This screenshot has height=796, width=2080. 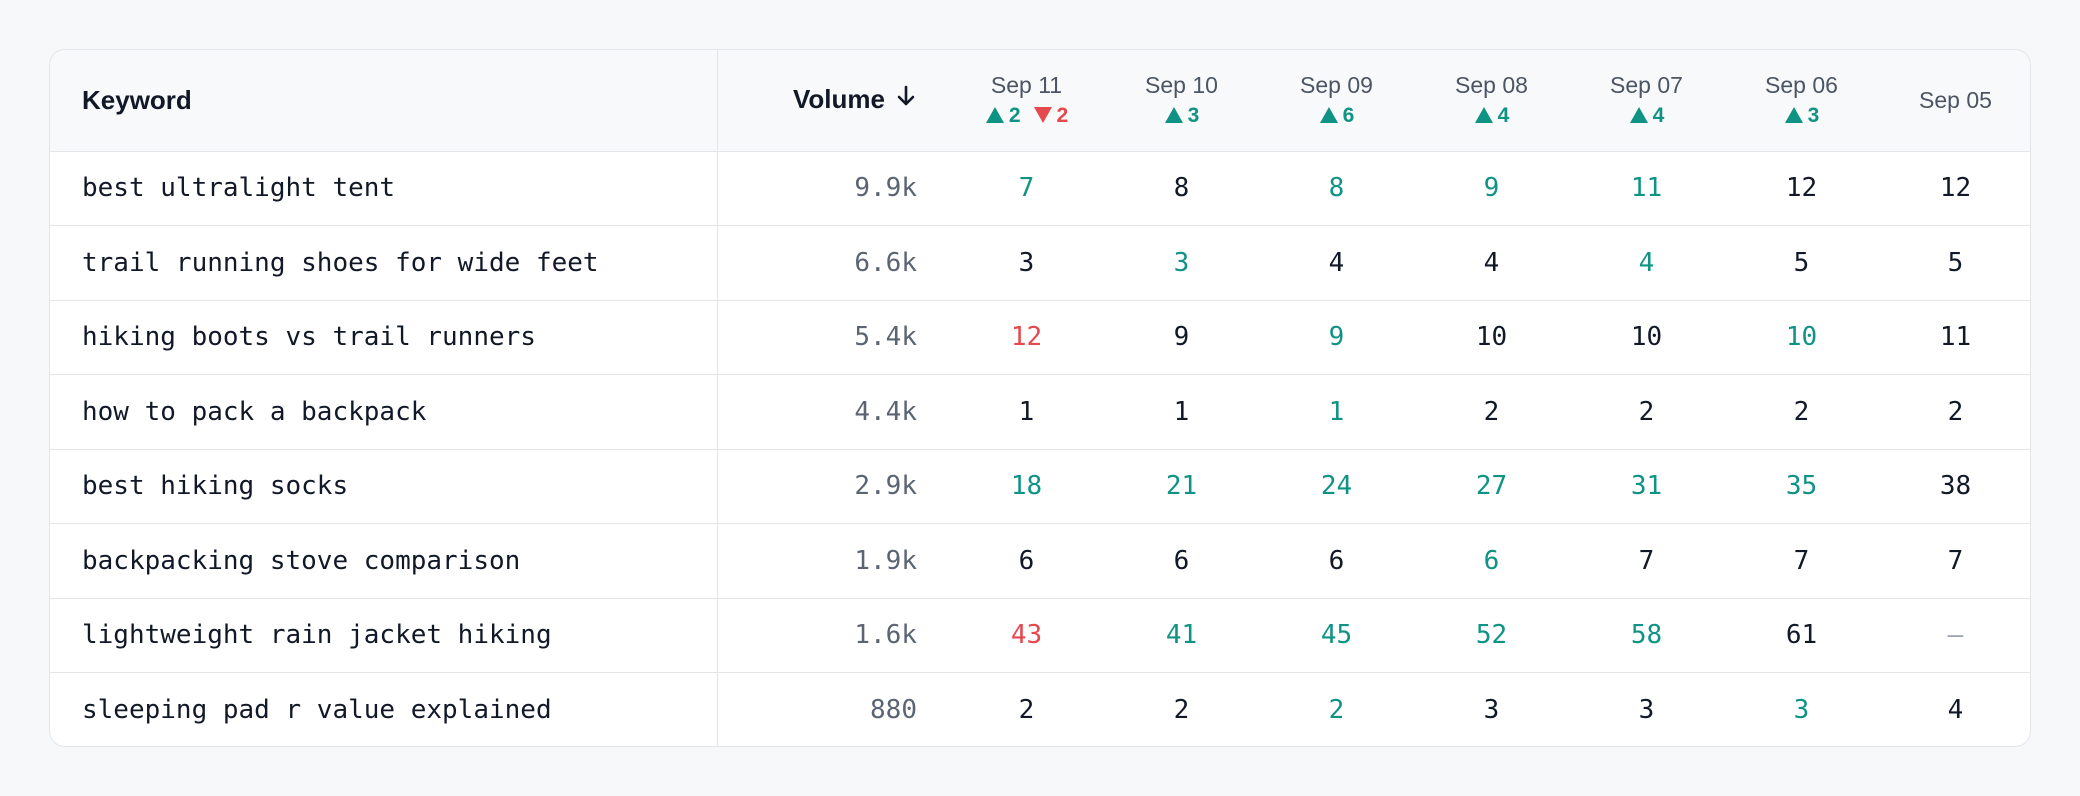 I want to click on rank-up-count: 6, so click(x=1337, y=116).